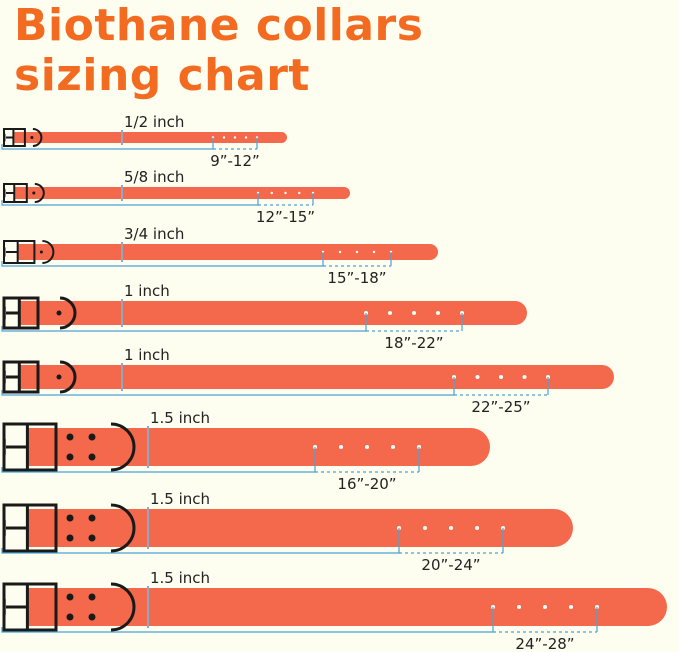 The height and width of the screenshot is (652, 679). What do you see at coordinates (162, 75) in the screenshot?
I see `title-line-2: sizing chart` at bounding box center [162, 75].